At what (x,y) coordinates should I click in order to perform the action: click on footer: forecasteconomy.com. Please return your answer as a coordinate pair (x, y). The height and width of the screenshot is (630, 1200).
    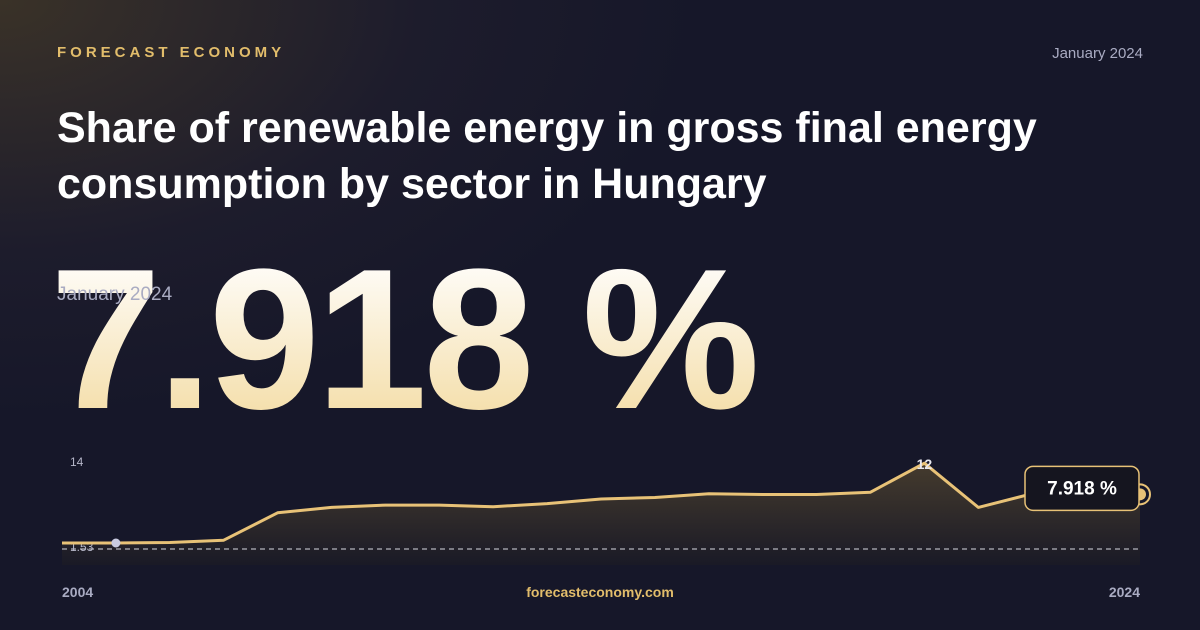
    Looking at the image, I should click on (600, 592).